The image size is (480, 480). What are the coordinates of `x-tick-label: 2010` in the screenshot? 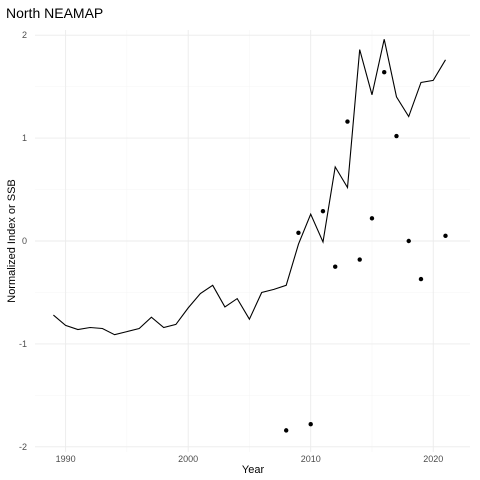 It's located at (311, 459).